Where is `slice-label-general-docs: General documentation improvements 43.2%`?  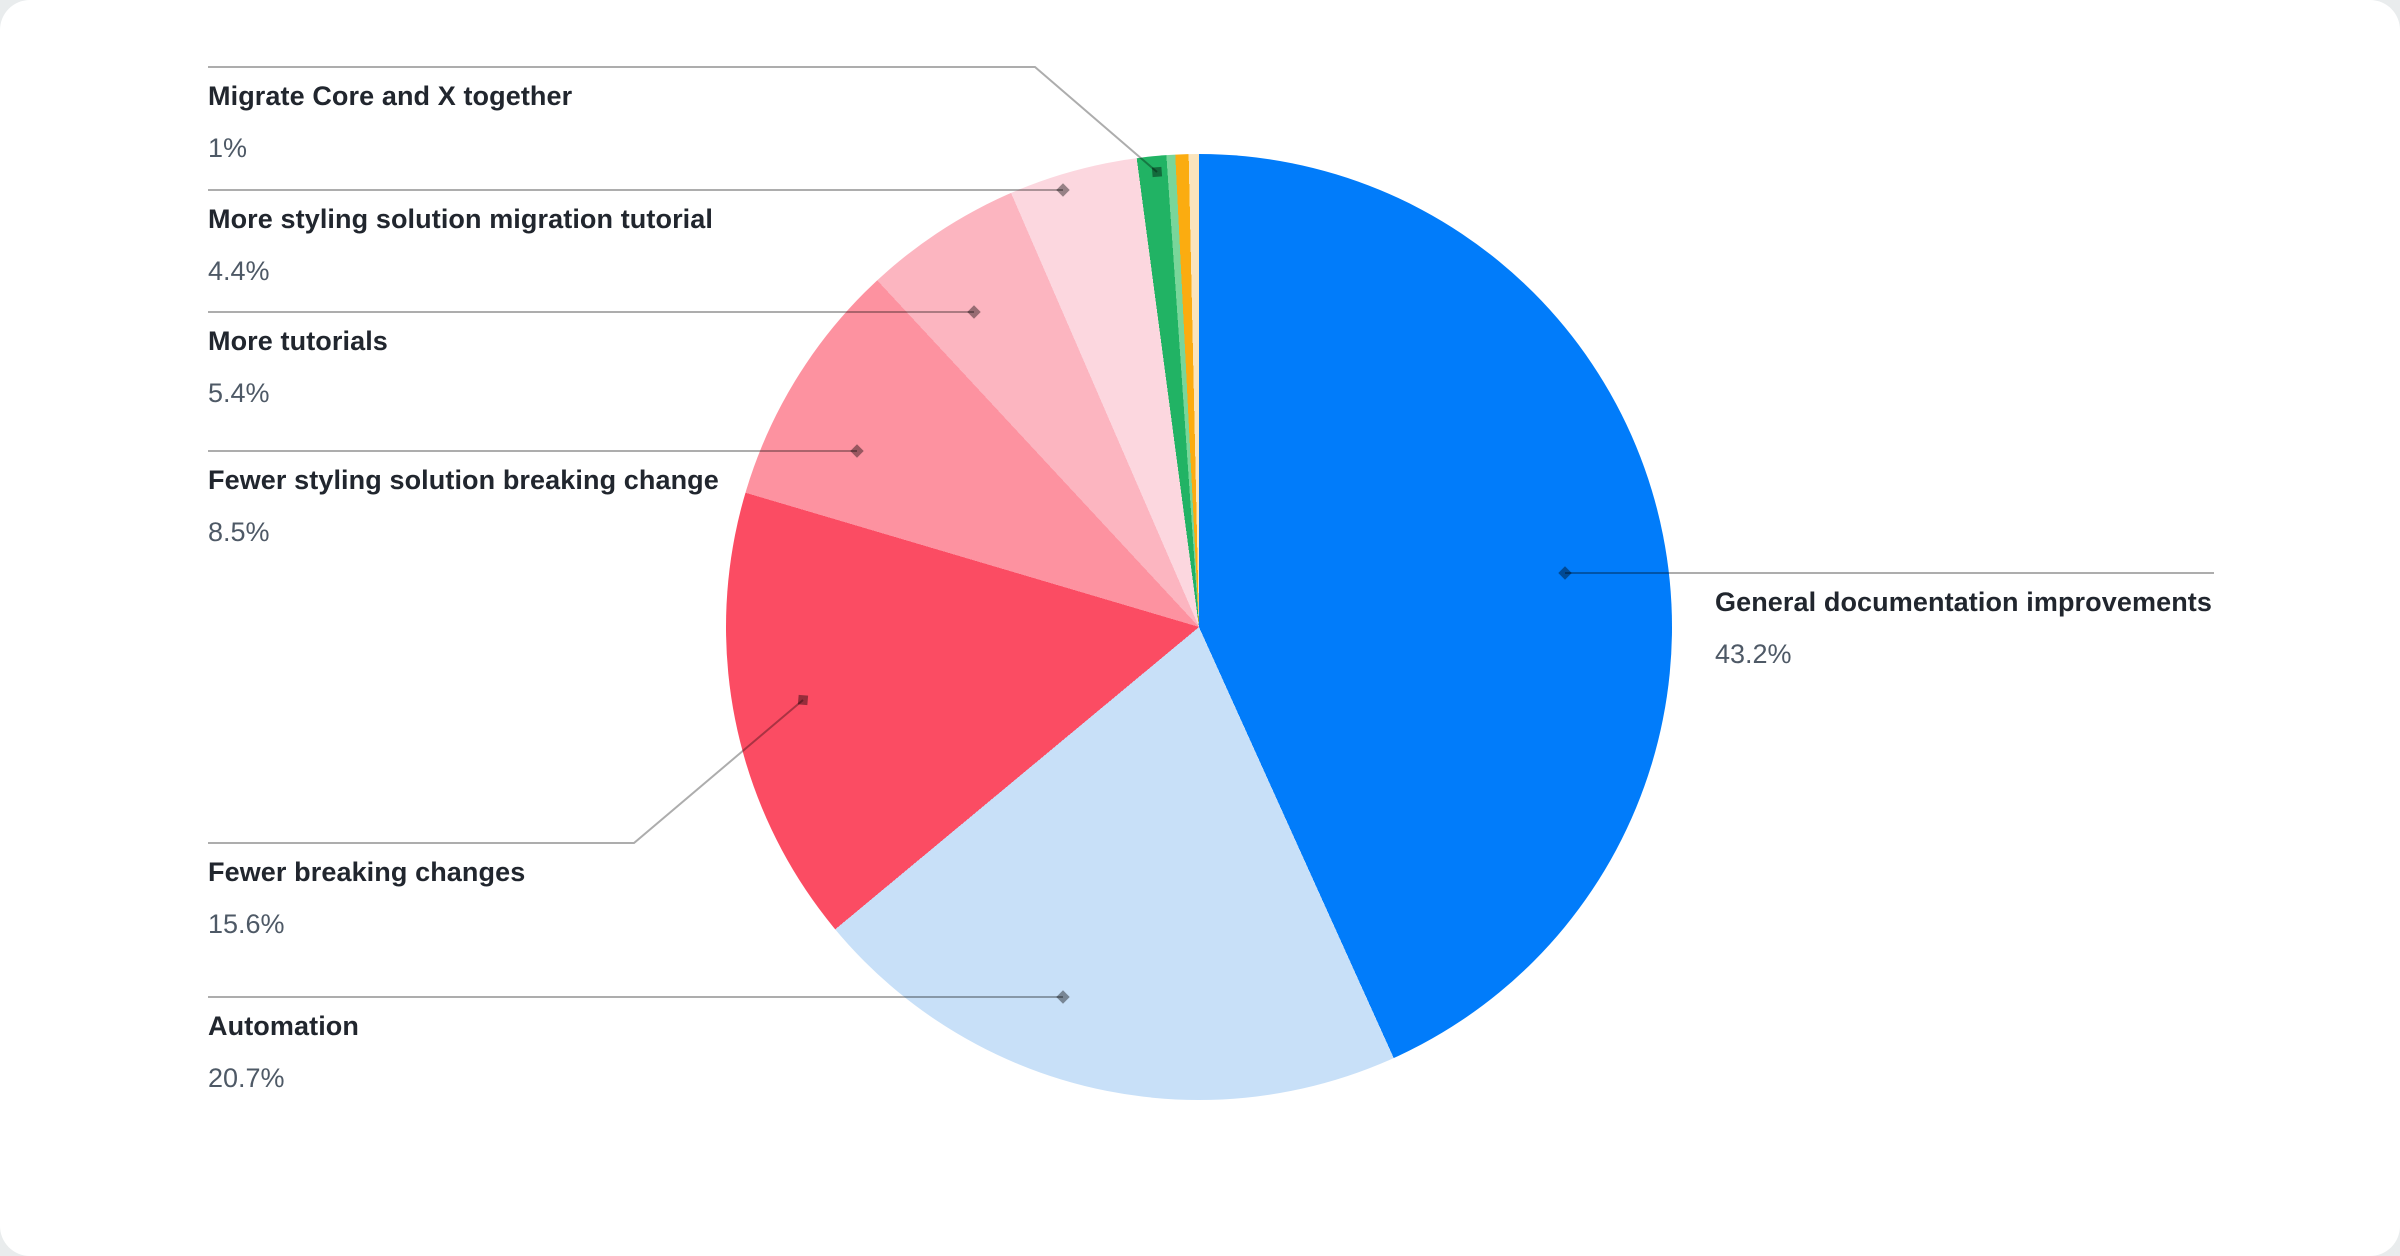 slice-label-general-docs: General documentation improvements 43.2% is located at coordinates (1963, 628).